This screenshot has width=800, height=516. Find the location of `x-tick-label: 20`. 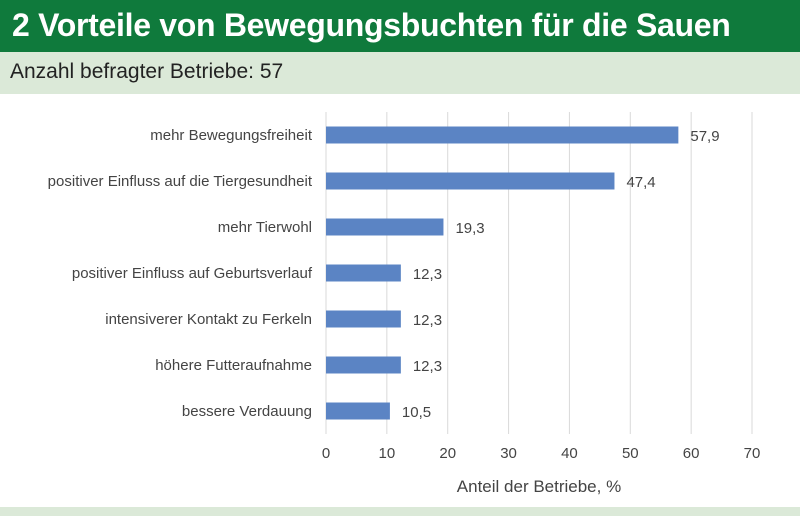

x-tick-label: 20 is located at coordinates (447, 453).